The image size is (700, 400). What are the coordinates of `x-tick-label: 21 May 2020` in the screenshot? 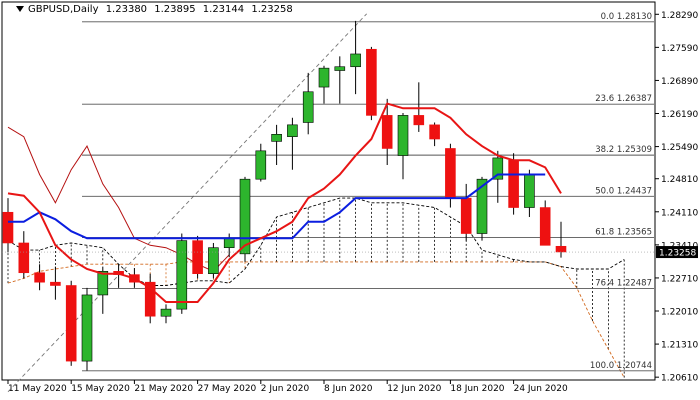 It's located at (163, 389).